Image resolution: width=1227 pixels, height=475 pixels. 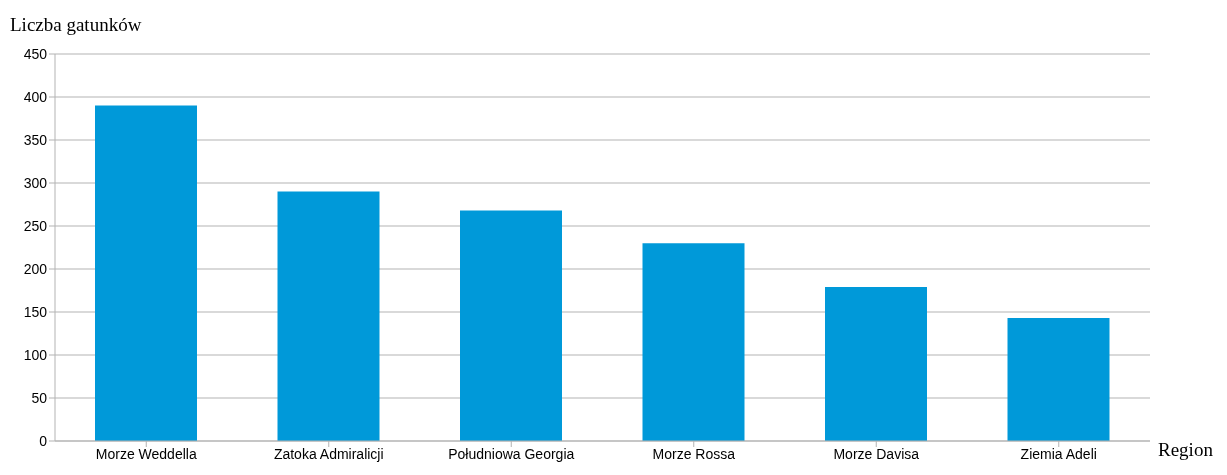 What do you see at coordinates (35, 354) in the screenshot?
I see `y-tick-label: 100` at bounding box center [35, 354].